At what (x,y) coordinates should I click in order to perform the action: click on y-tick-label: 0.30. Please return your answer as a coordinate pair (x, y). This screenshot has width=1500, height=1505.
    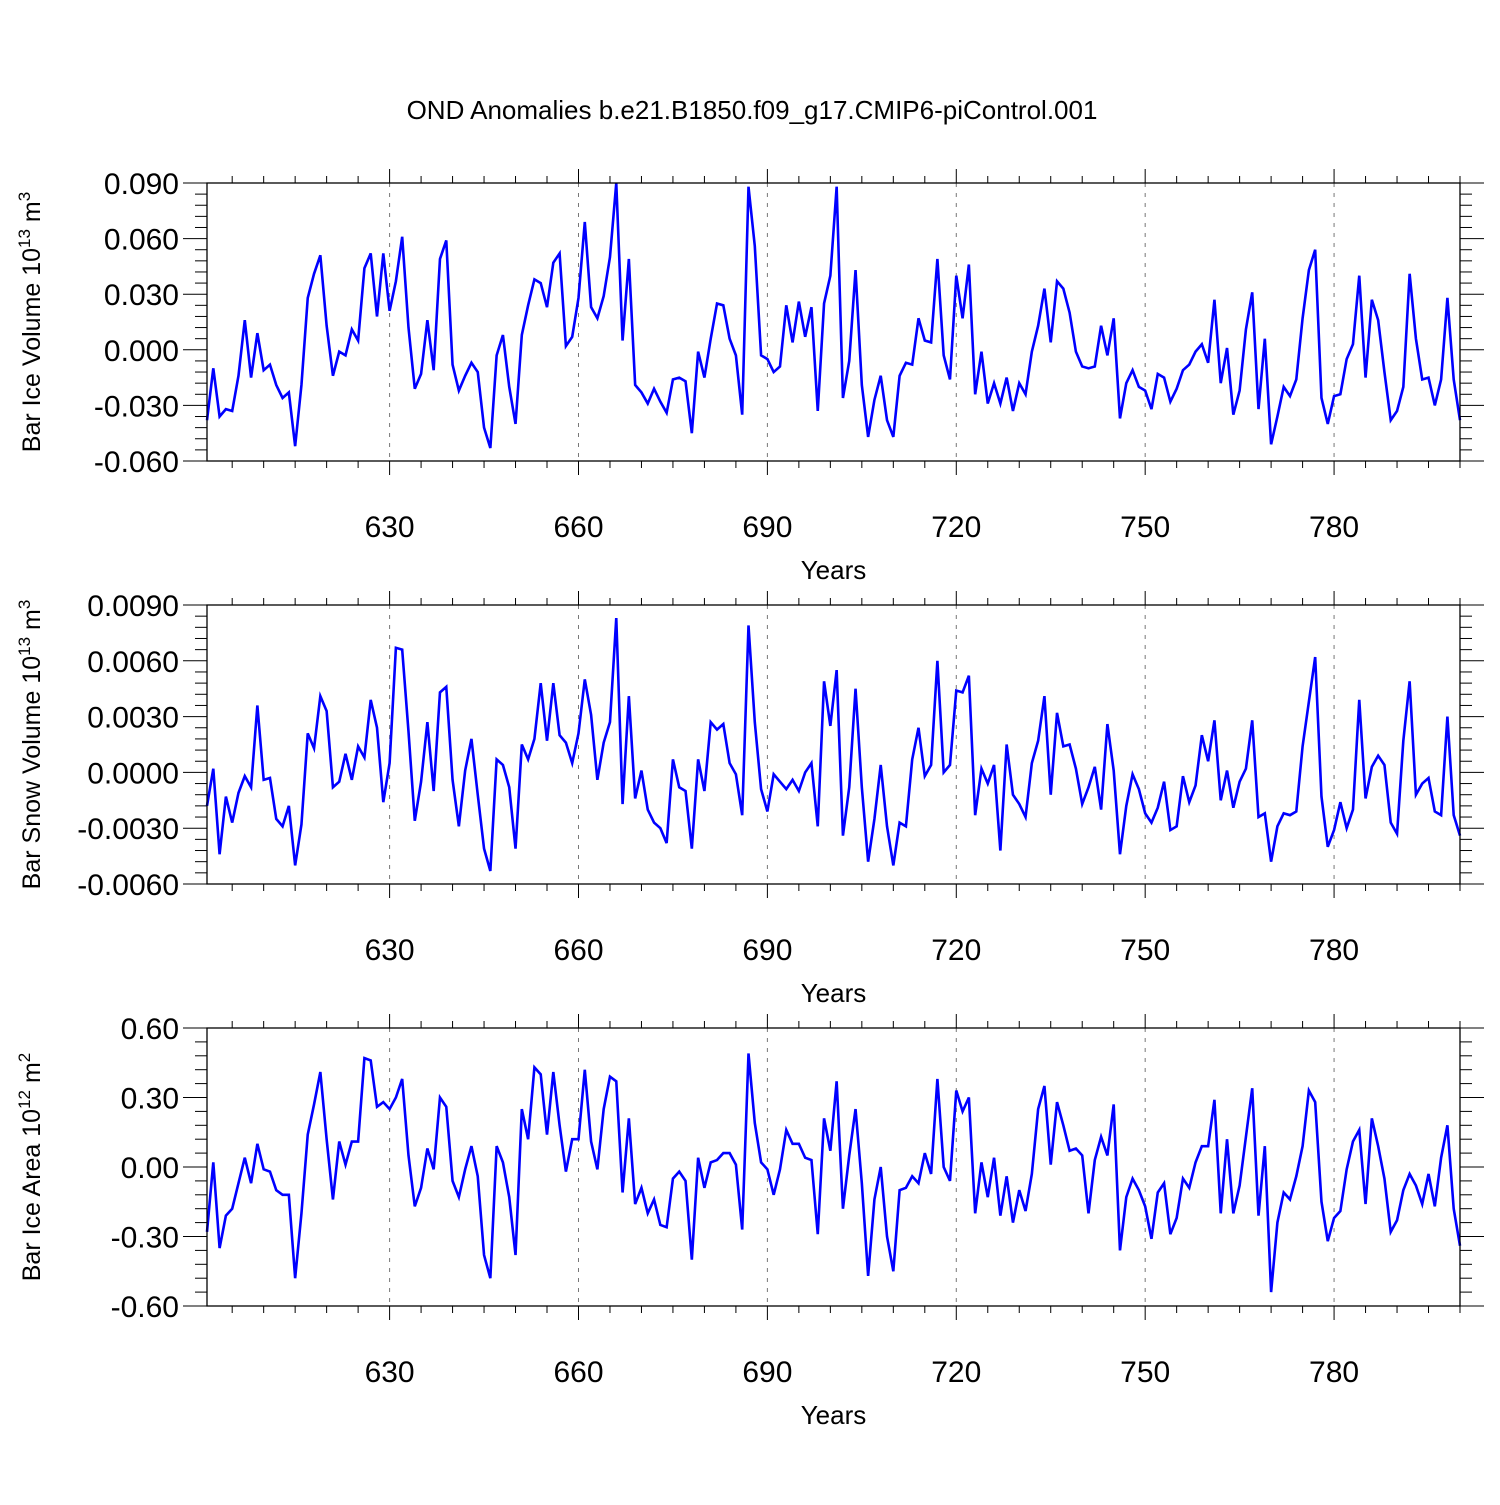
    Looking at the image, I should click on (150, 1099).